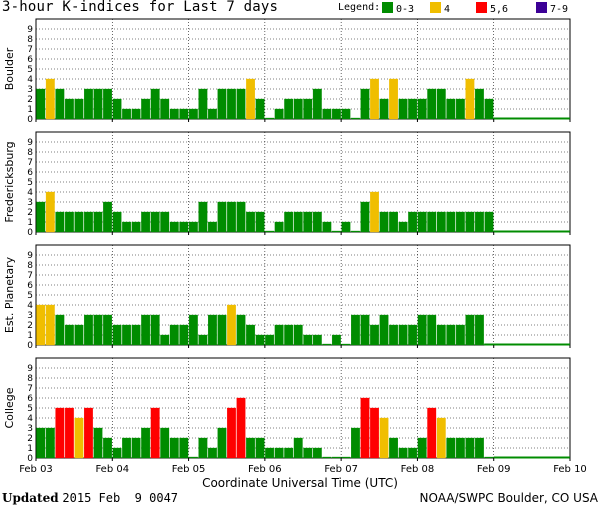 Image resolution: width=600 pixels, height=510 pixels. What do you see at coordinates (112, 469) in the screenshot?
I see `x-tick-label: Feb 04` at bounding box center [112, 469].